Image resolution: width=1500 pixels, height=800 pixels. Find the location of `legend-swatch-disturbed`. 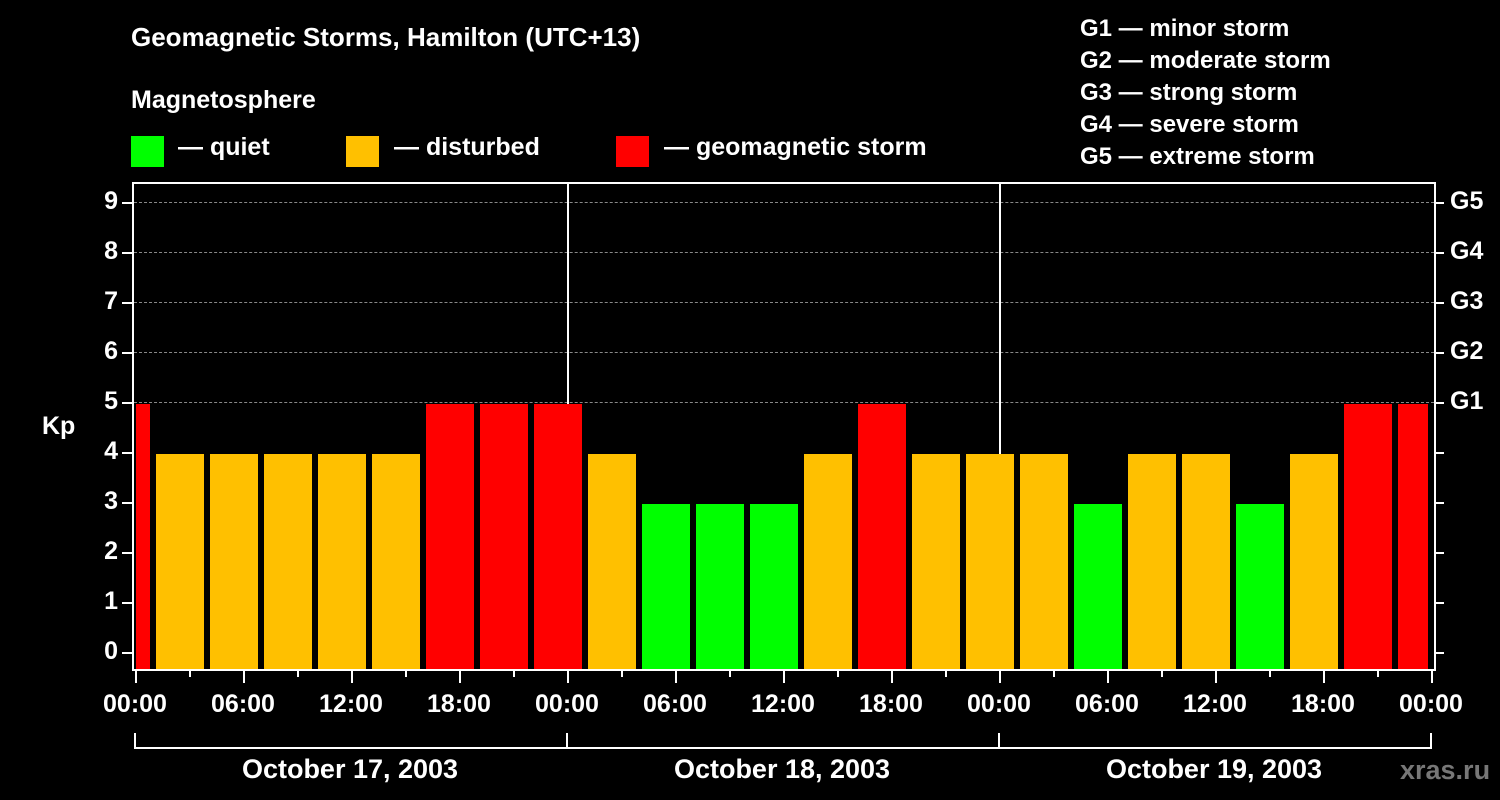

legend-swatch-disturbed is located at coordinates (362, 151).